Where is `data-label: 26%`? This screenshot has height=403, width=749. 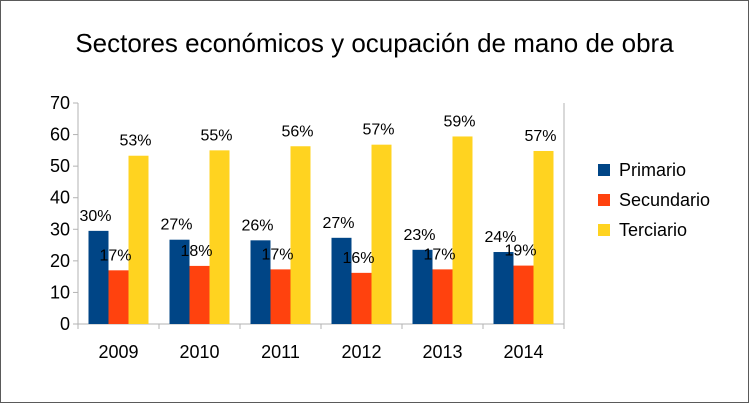 data-label: 26% is located at coordinates (257, 225).